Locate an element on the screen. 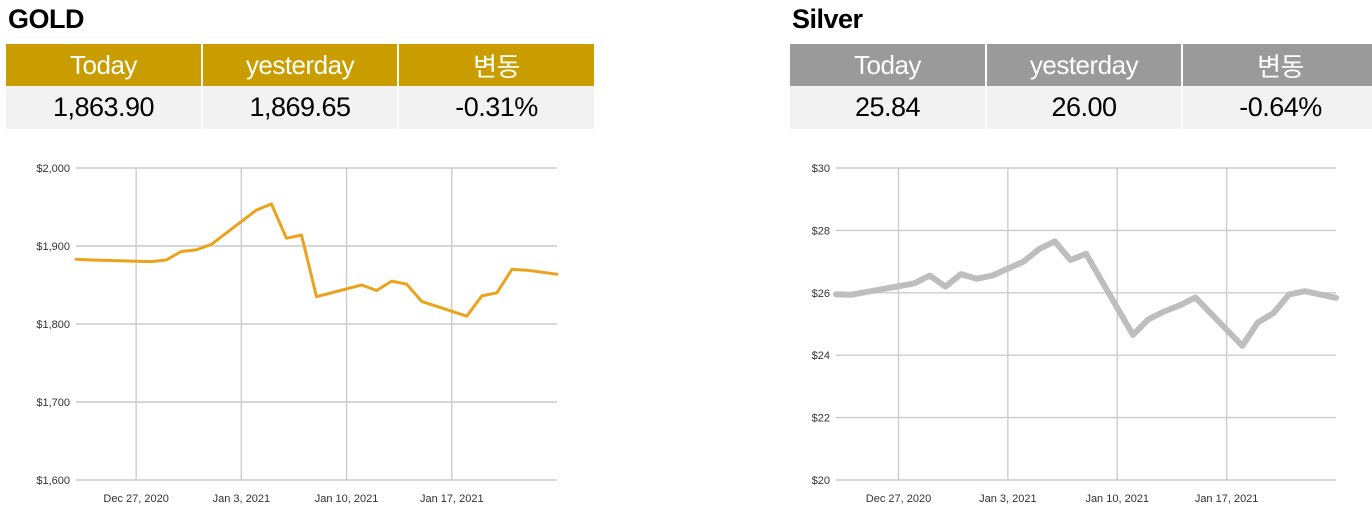  silver-x-tick-label: Jan 10, 2021 is located at coordinates (1117, 499).